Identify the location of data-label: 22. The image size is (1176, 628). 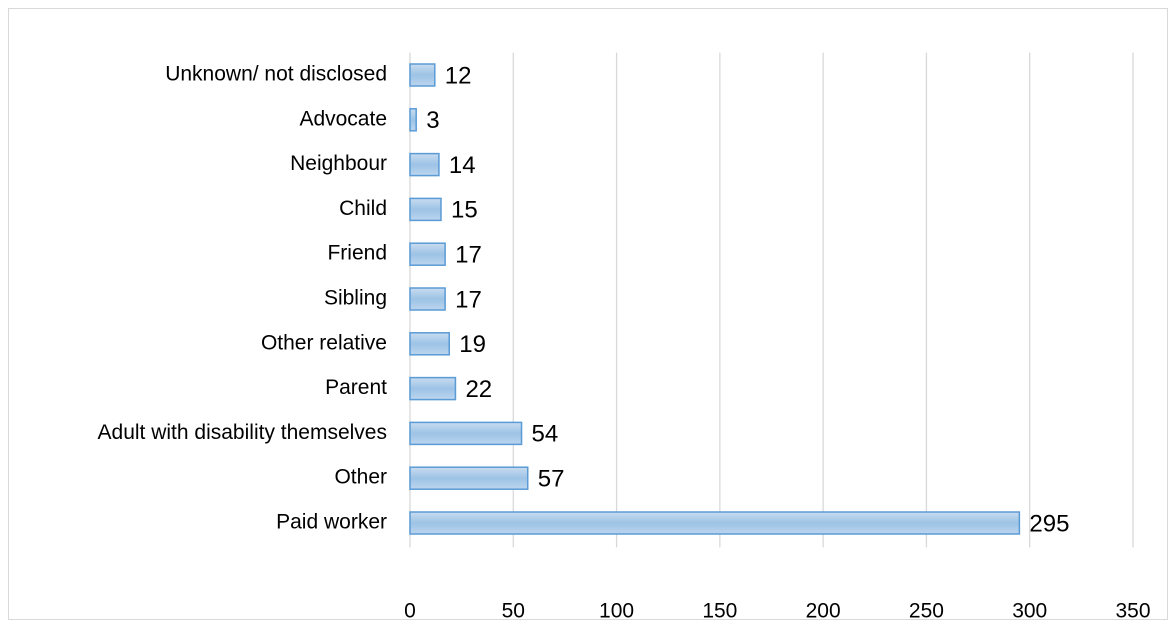
(478, 389).